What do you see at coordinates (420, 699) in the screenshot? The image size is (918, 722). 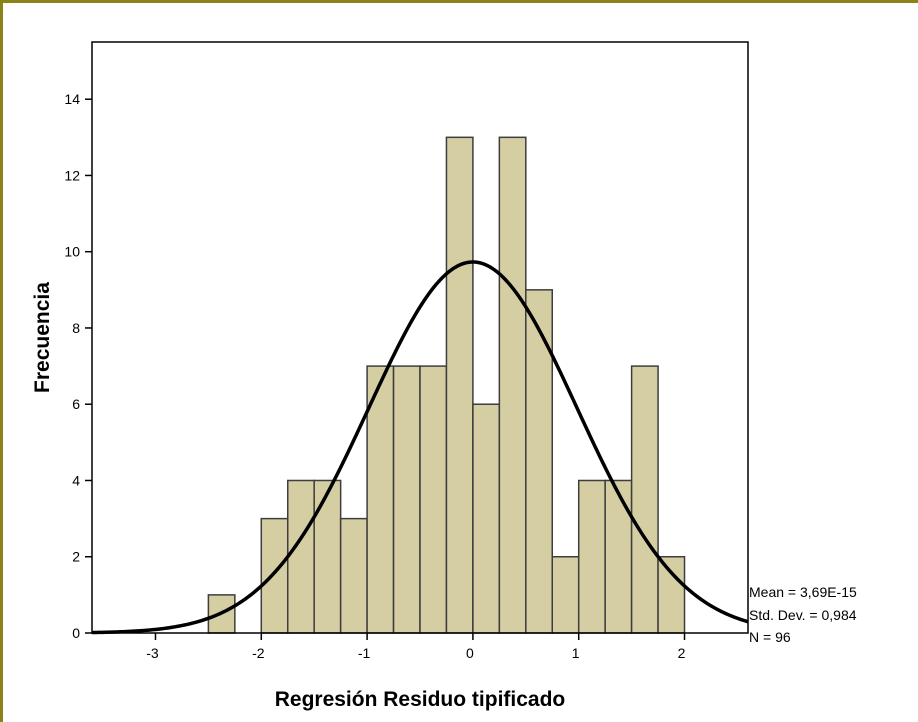 I see `x-axis-title: Regresión Residuo tipificado` at bounding box center [420, 699].